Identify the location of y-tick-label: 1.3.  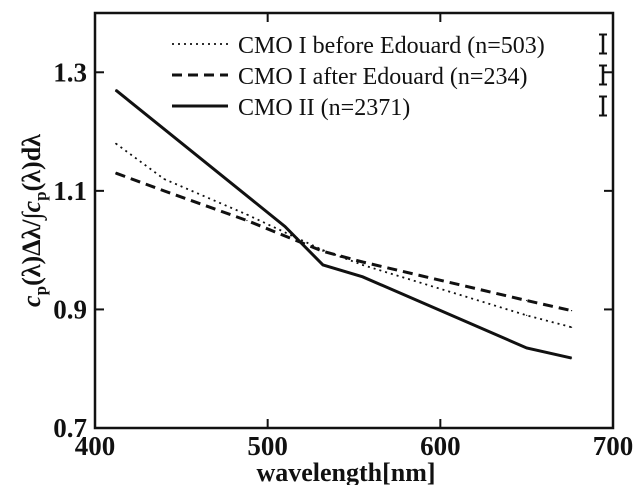
(70, 72).